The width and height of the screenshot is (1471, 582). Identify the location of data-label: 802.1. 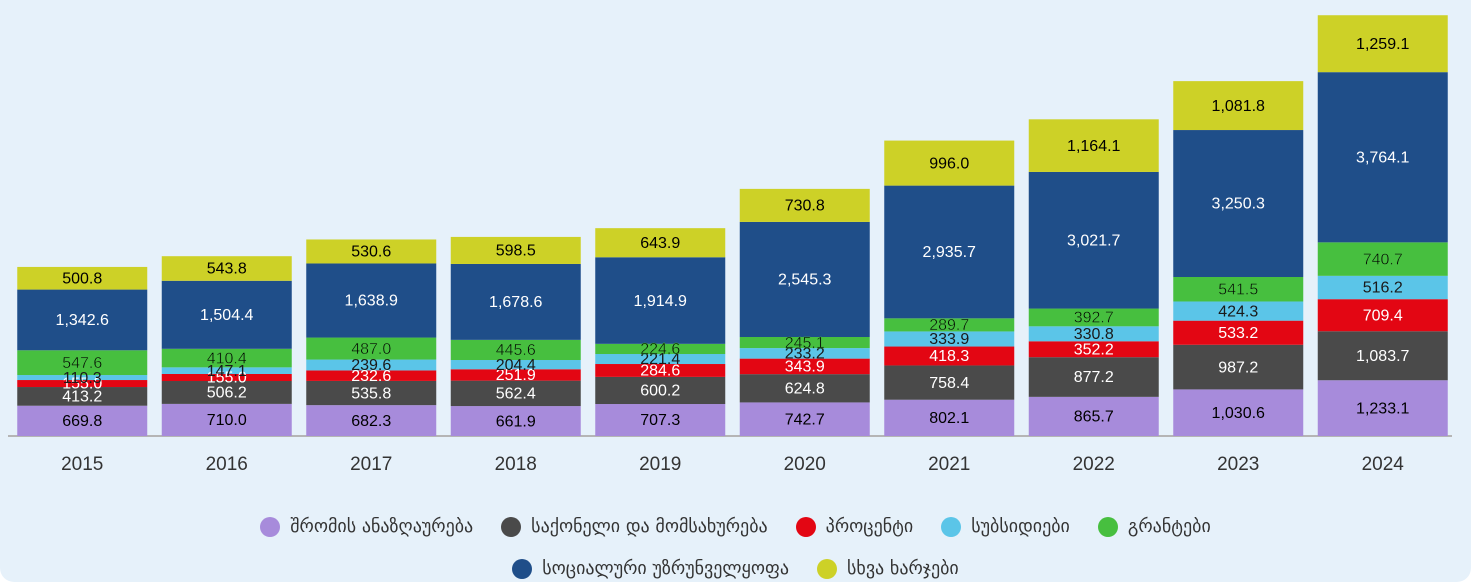
(949, 418).